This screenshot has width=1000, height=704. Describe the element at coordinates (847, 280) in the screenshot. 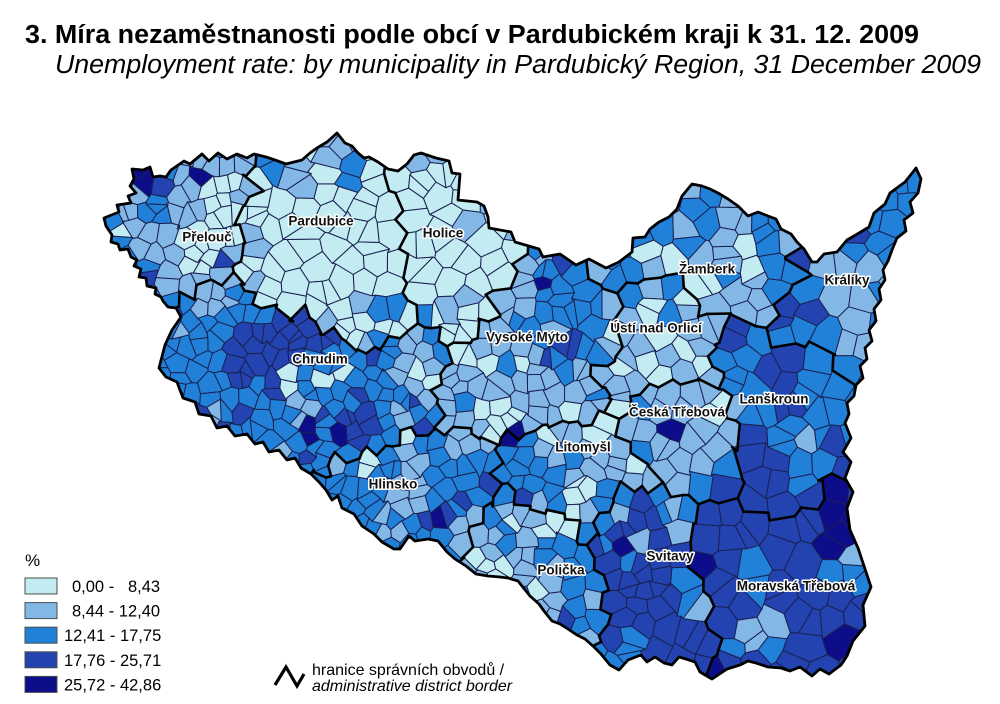

I see `svg-text: Králíky` at that location.